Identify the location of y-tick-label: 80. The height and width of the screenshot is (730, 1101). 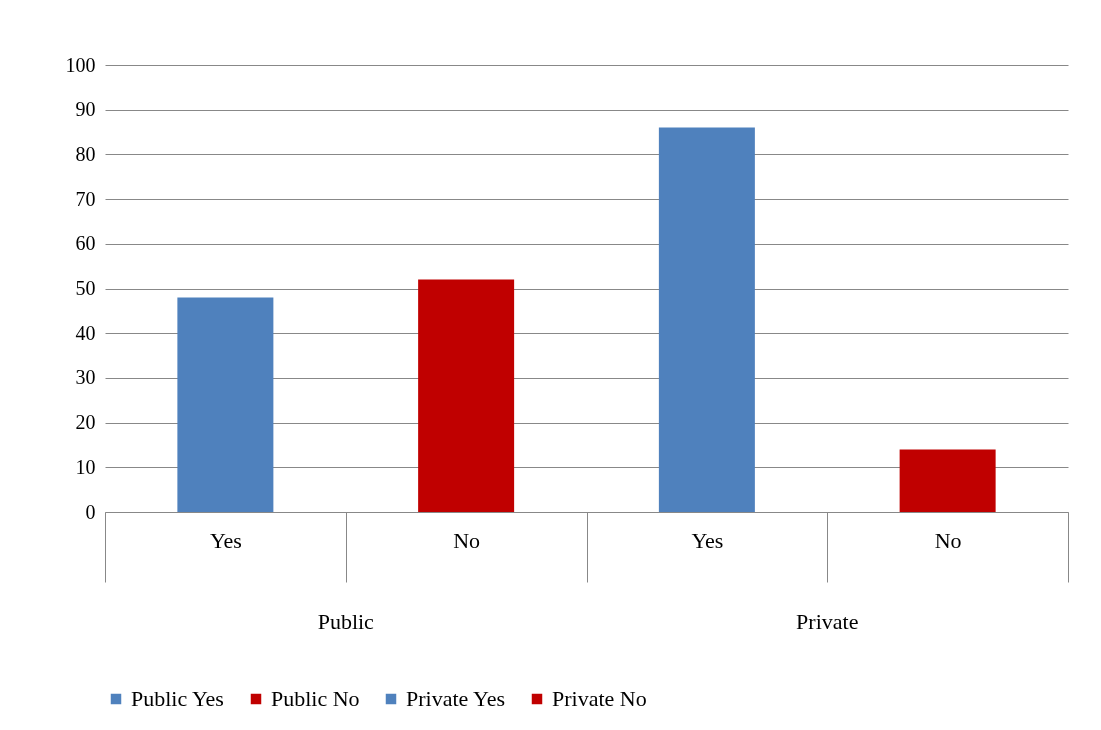
(85, 153).